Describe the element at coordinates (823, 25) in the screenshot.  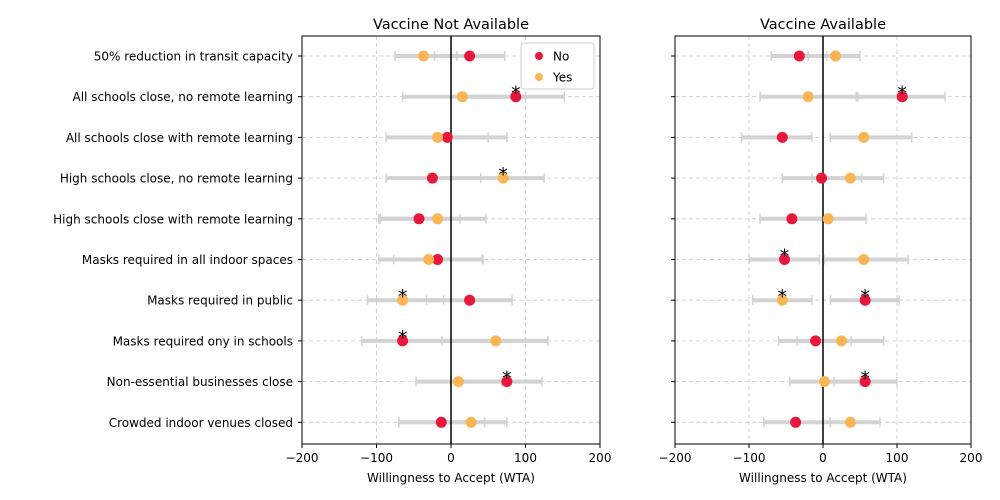
I see `panel-title: Vaccine Available` at that location.